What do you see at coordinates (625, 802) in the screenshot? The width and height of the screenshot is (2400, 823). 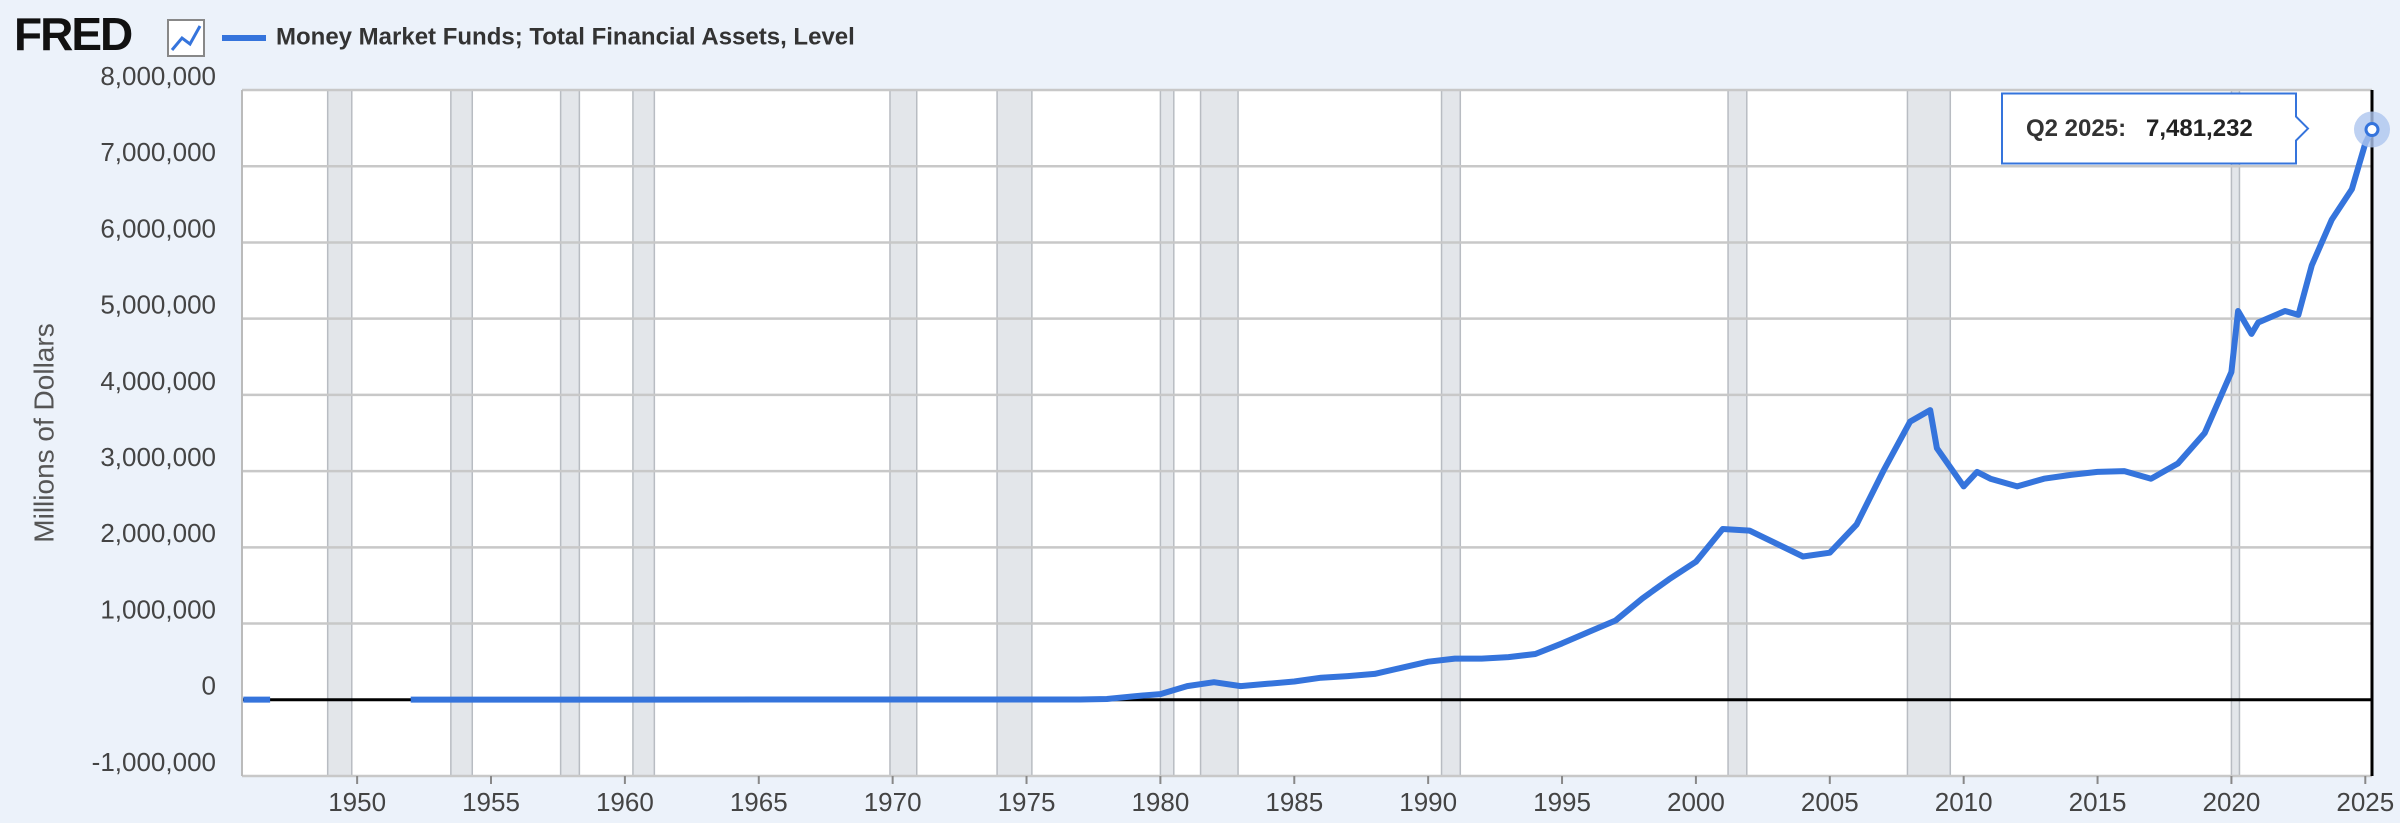 I see `x-tick-label: 1960` at bounding box center [625, 802].